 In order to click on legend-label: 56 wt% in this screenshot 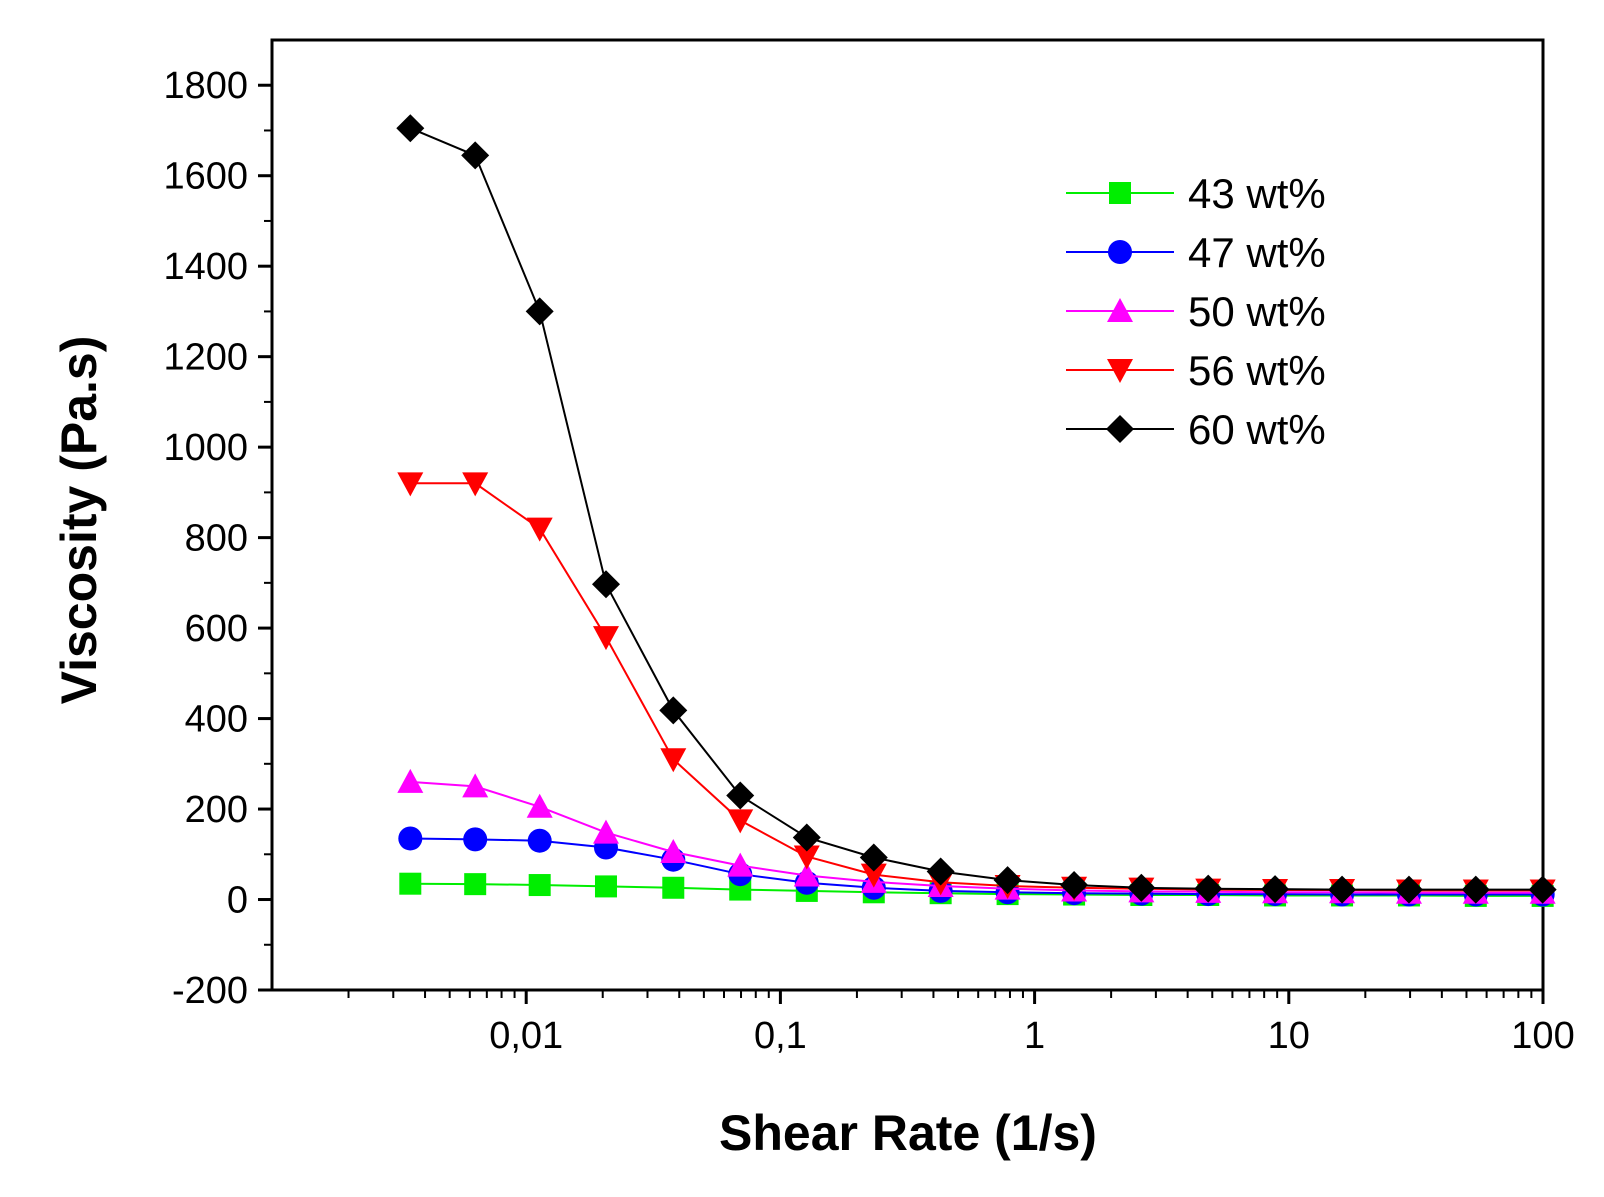, I will do `click(1257, 370)`.